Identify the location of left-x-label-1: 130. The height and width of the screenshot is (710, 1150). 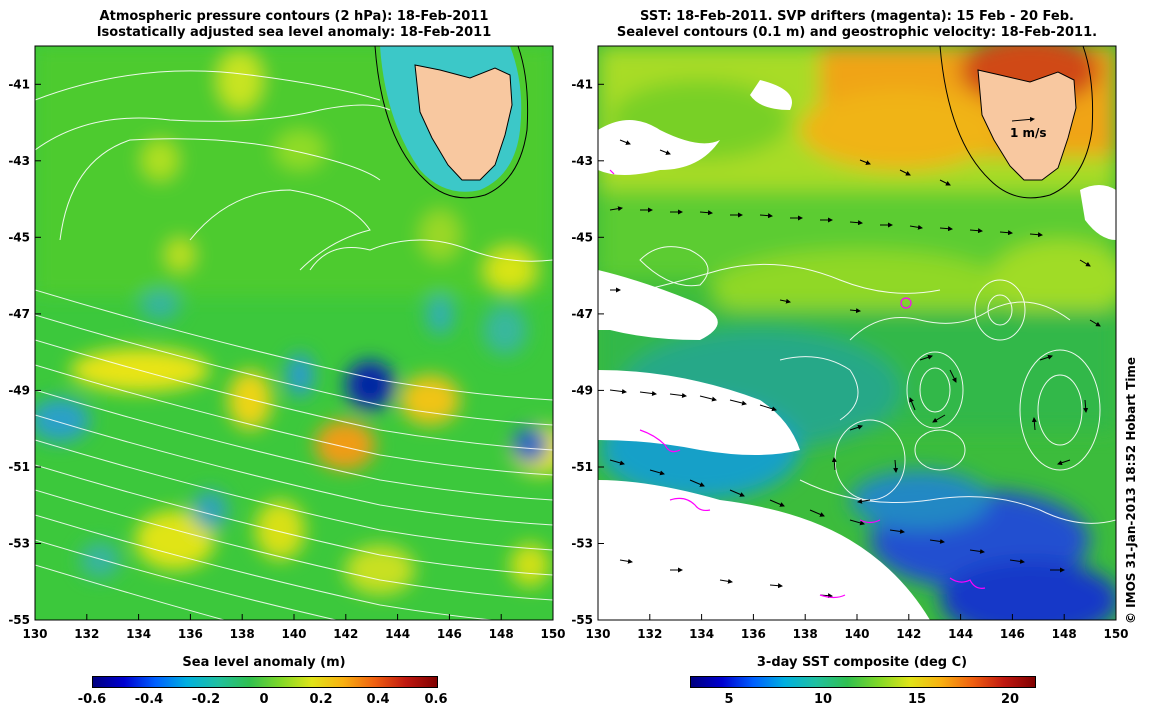
(34, 633).